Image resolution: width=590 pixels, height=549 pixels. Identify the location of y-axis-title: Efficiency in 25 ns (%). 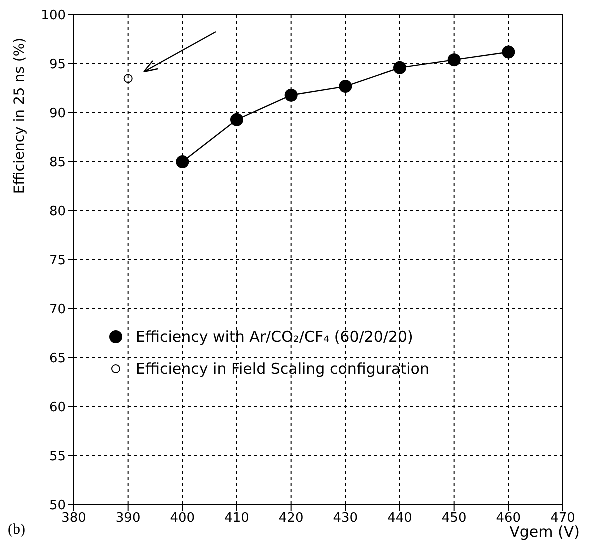
(20, 116).